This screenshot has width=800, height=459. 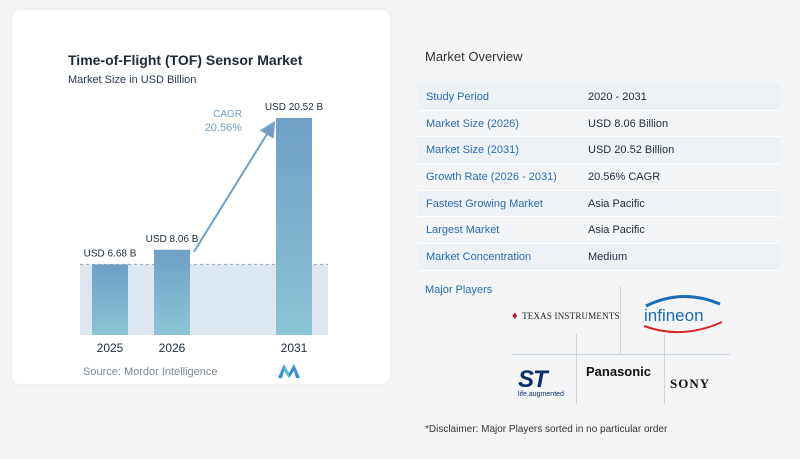 I want to click on cagr-label: CAGR, so click(x=227, y=114).